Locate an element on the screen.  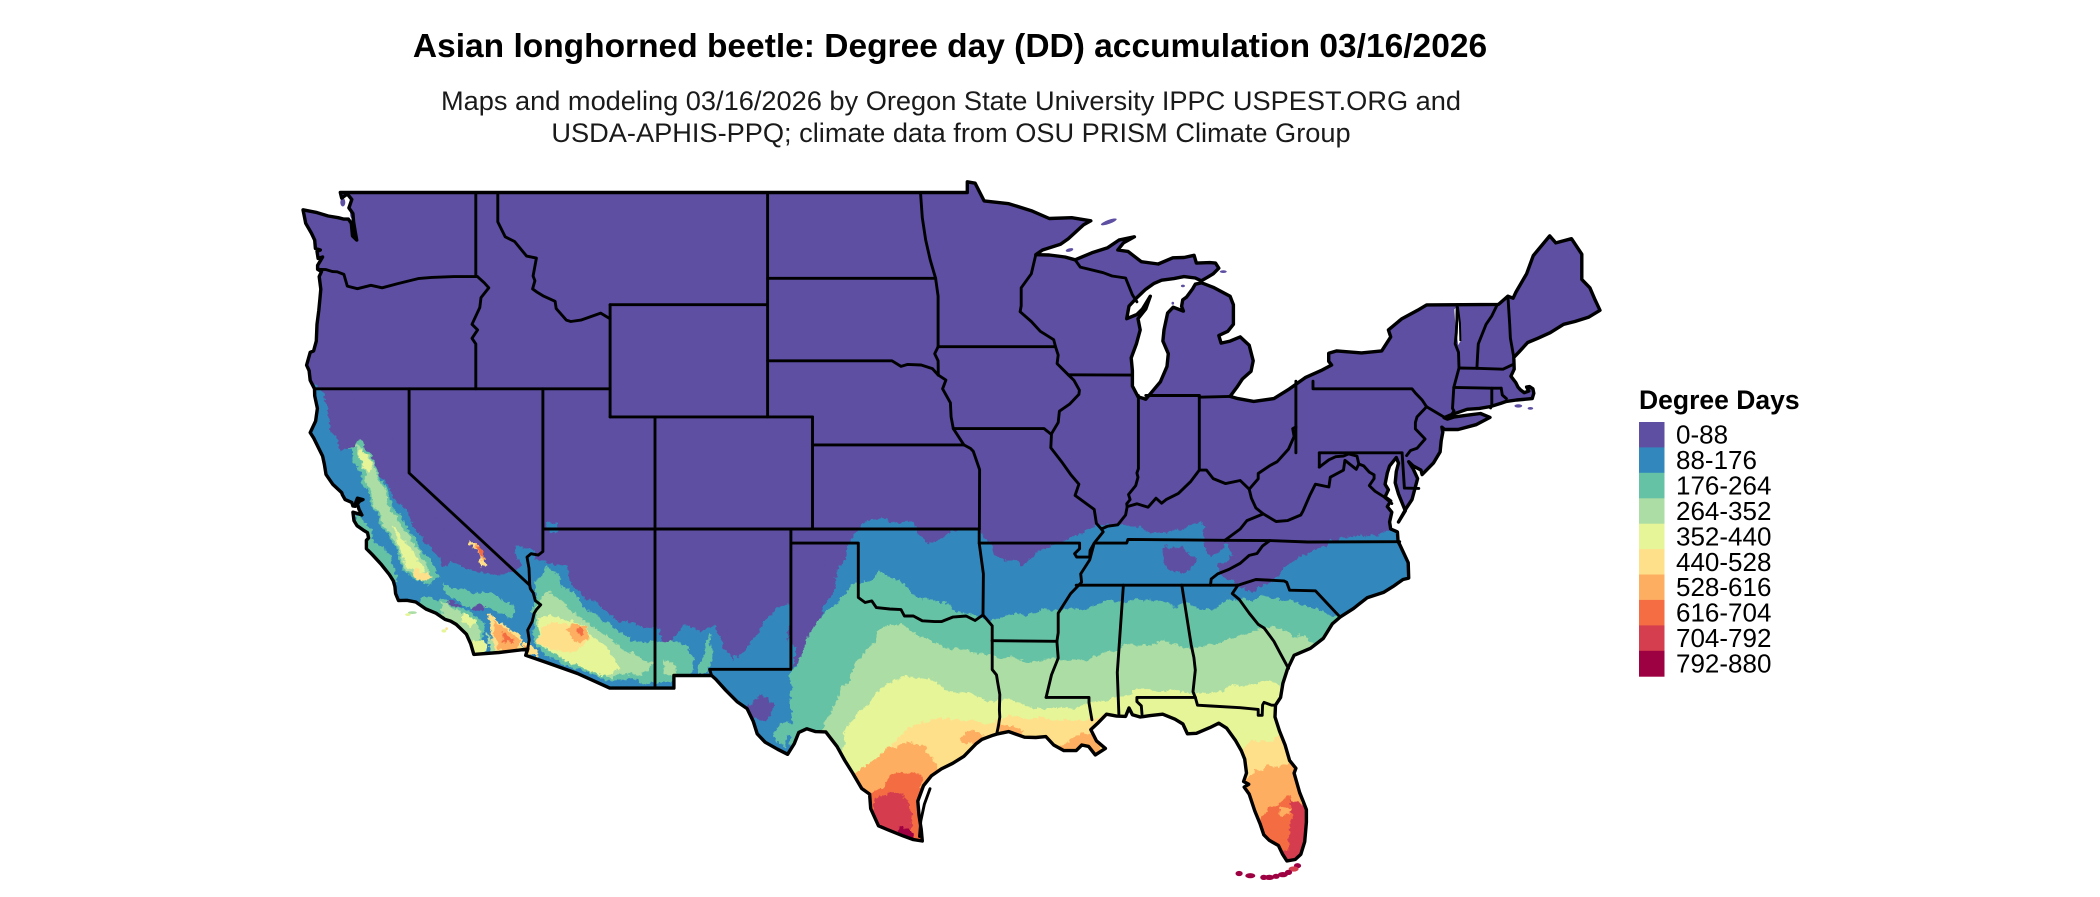
svg-text: 264-352 is located at coordinates (1723, 511).